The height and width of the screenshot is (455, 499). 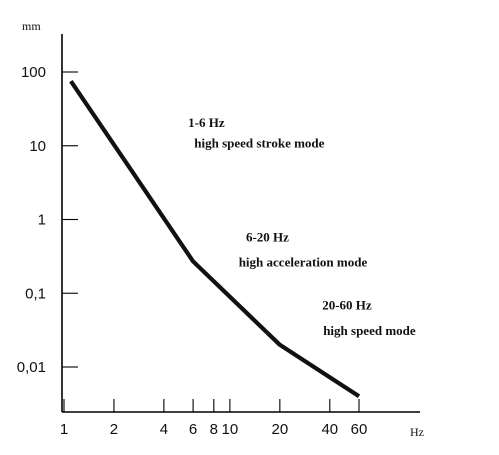 What do you see at coordinates (64, 429) in the screenshot?
I see `x-tick-label: 1` at bounding box center [64, 429].